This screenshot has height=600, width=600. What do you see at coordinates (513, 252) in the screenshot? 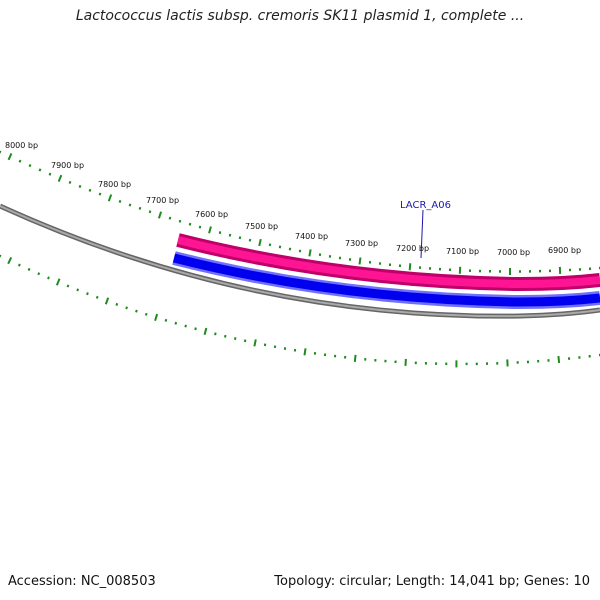
I see `tick-label-7000: 7000 bp` at bounding box center [513, 252].